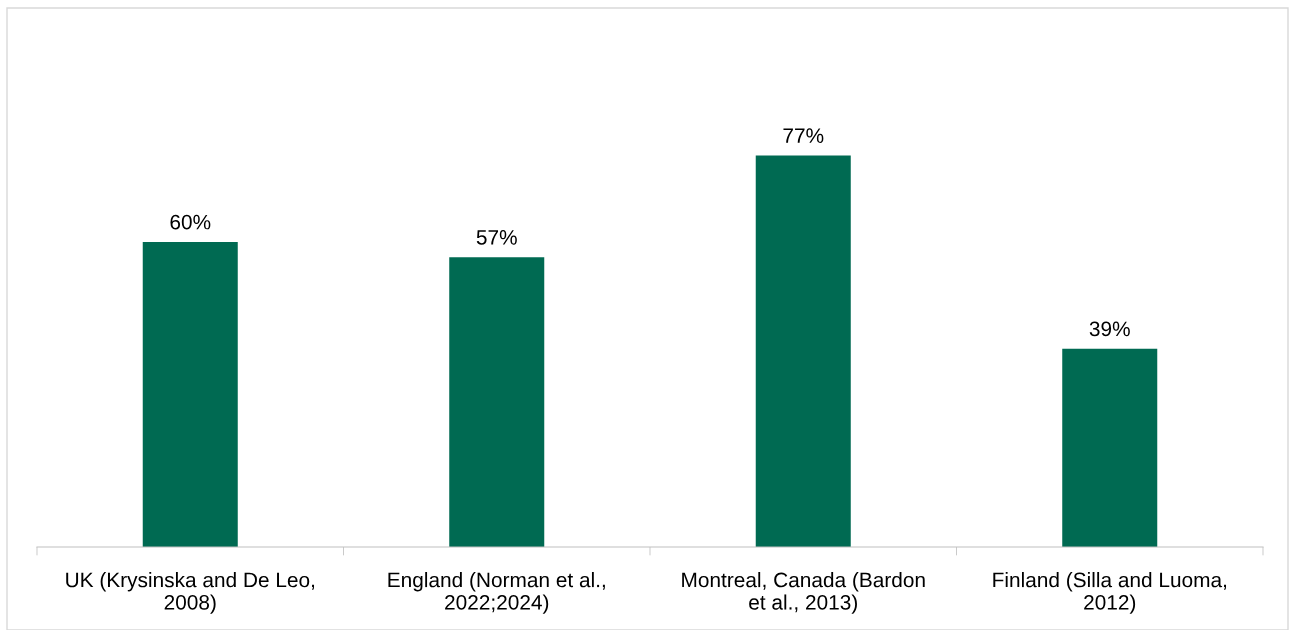 Image resolution: width=1289 pixels, height=630 pixels. What do you see at coordinates (496, 237) in the screenshot?
I see `data-label: 57%` at bounding box center [496, 237].